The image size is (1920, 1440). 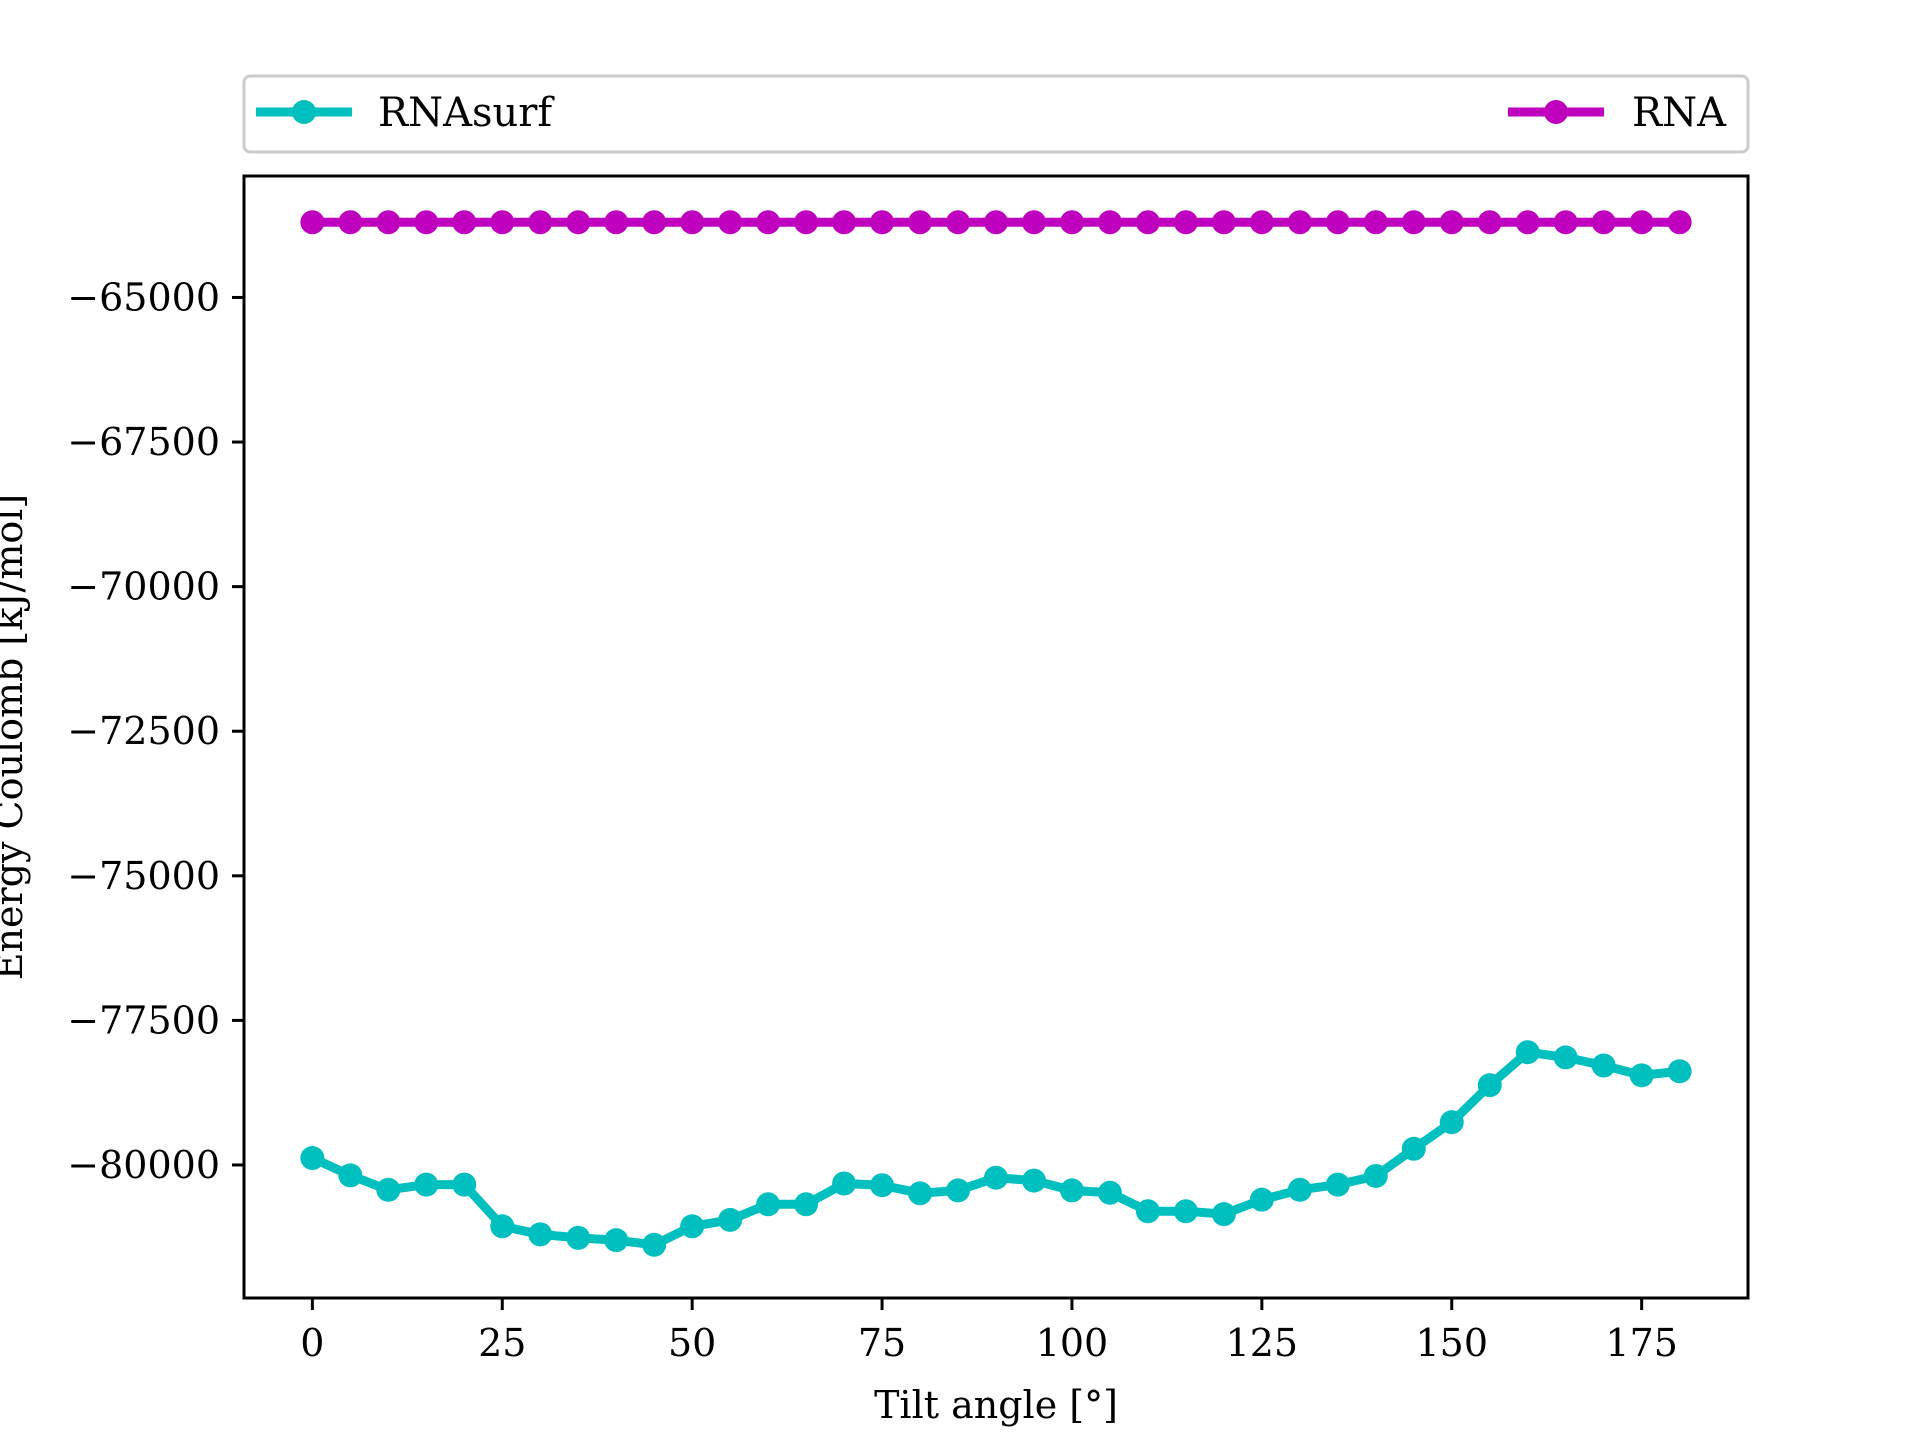 What do you see at coordinates (989, 1331) in the screenshot?
I see `x-axis: 0 25 50 75 100 125 150 175` at bounding box center [989, 1331].